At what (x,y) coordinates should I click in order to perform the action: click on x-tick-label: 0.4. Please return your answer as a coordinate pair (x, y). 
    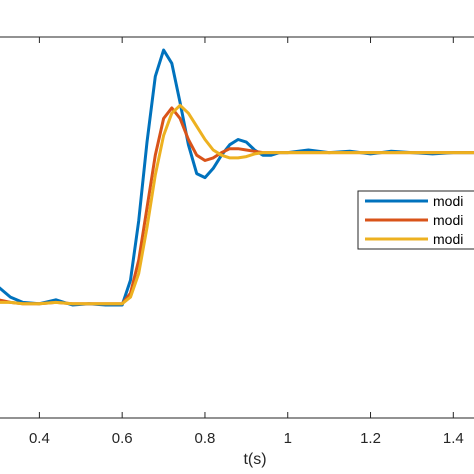
    Looking at the image, I should click on (39, 438).